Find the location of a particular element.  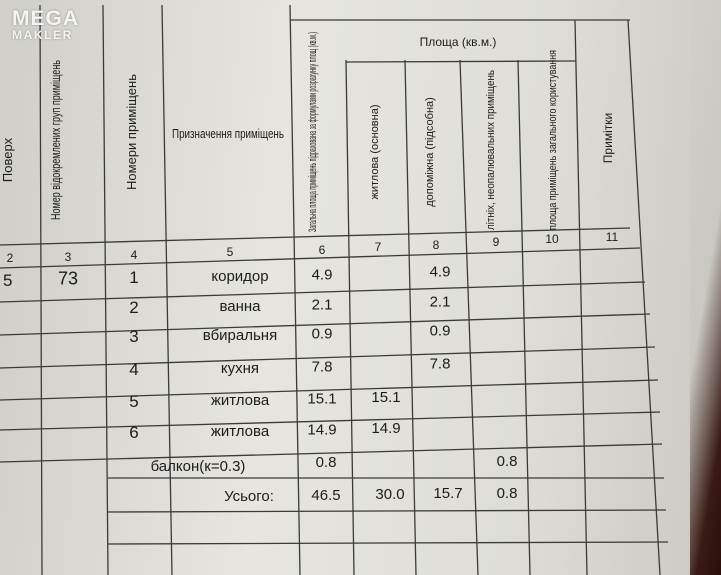

cell-floor: 5 is located at coordinates (7, 280).